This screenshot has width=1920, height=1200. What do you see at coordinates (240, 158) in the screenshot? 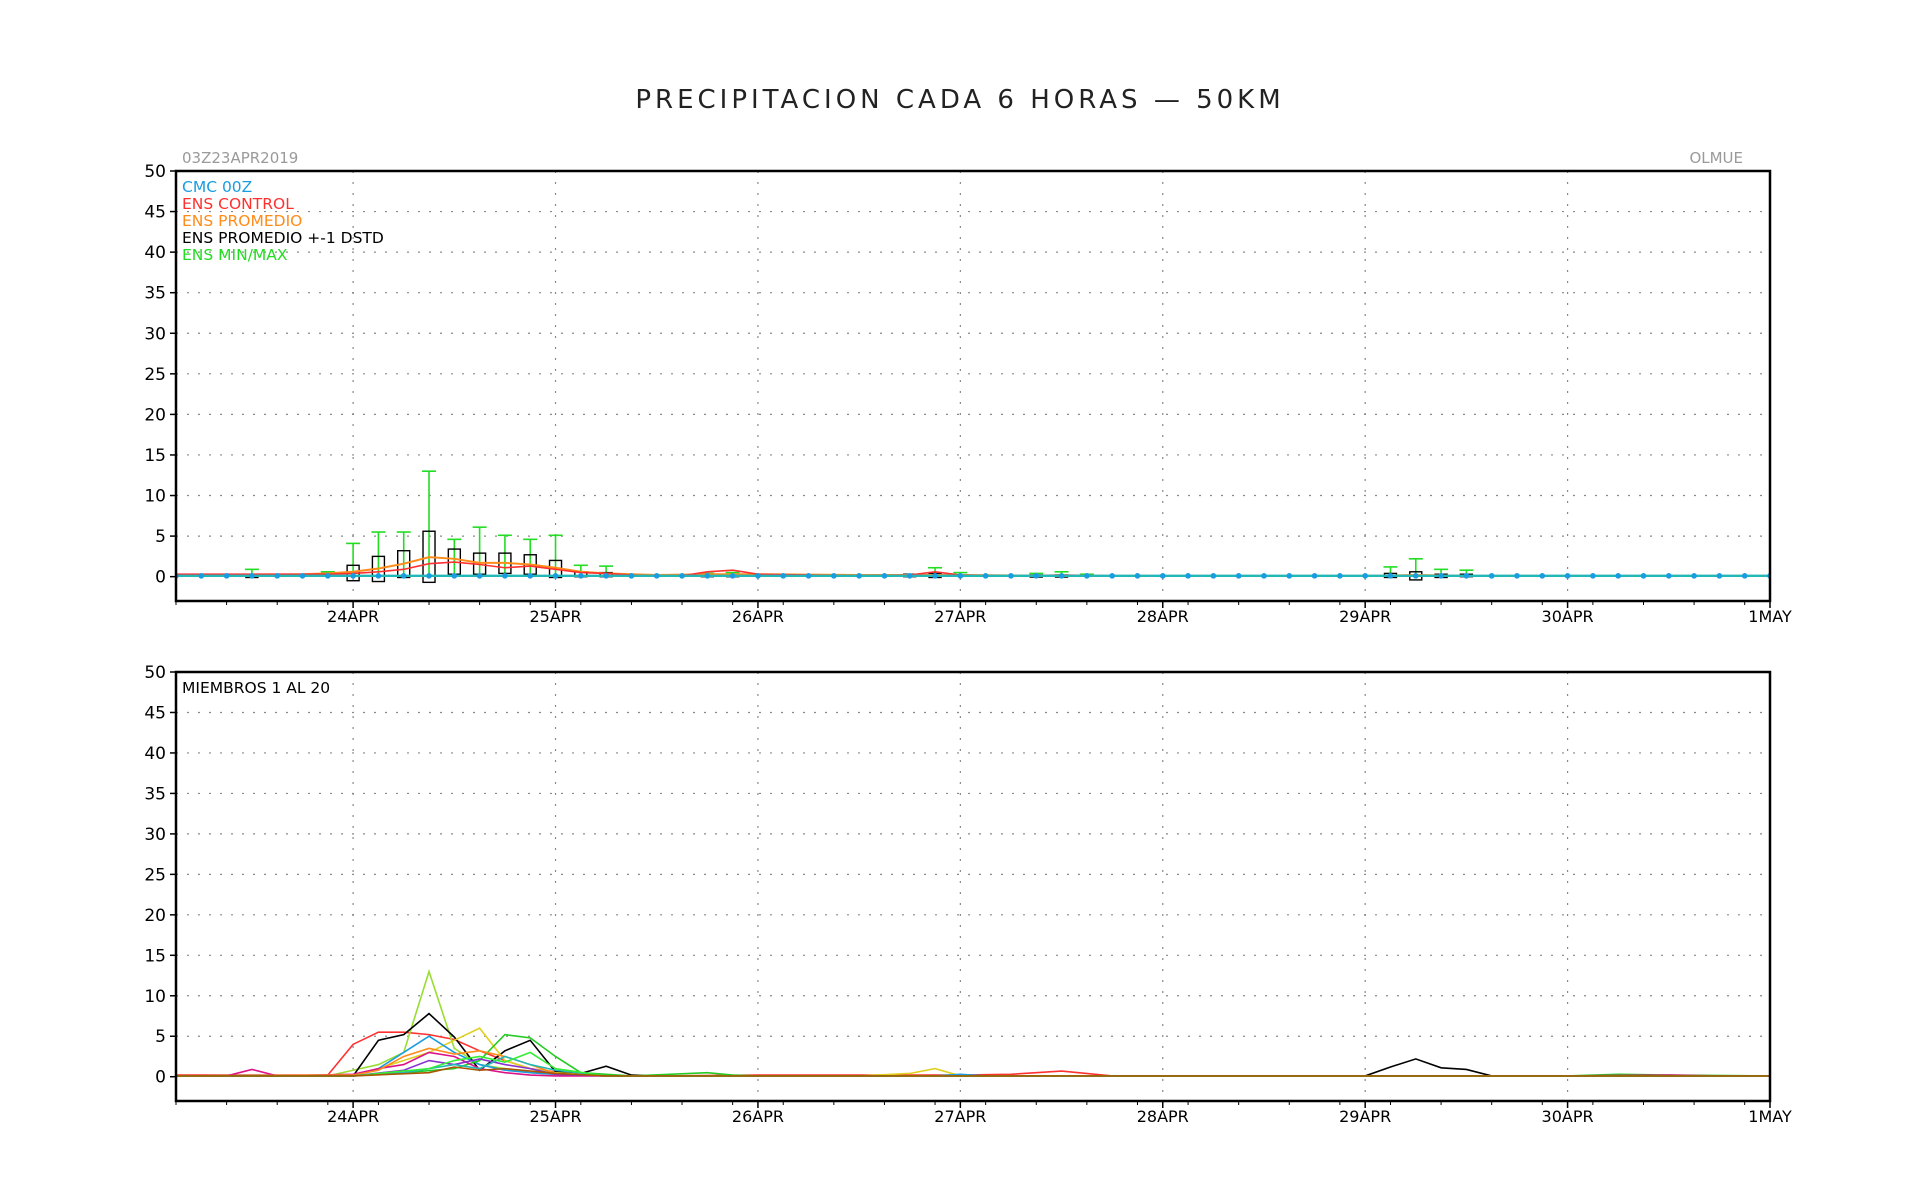
I see `run-label: 03Z23APR2019` at bounding box center [240, 158].